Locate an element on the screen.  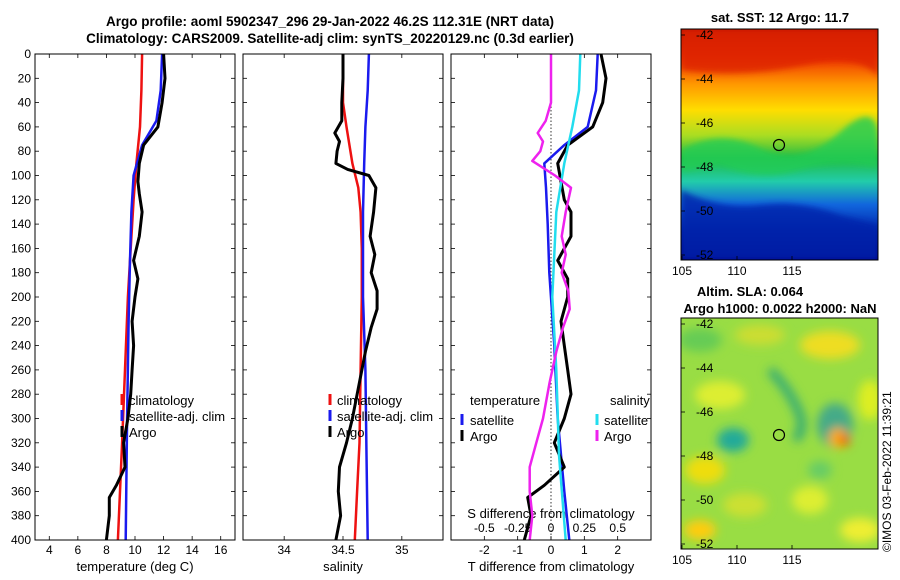
series-line-salinity-satellite is located at coordinates (566, 297).